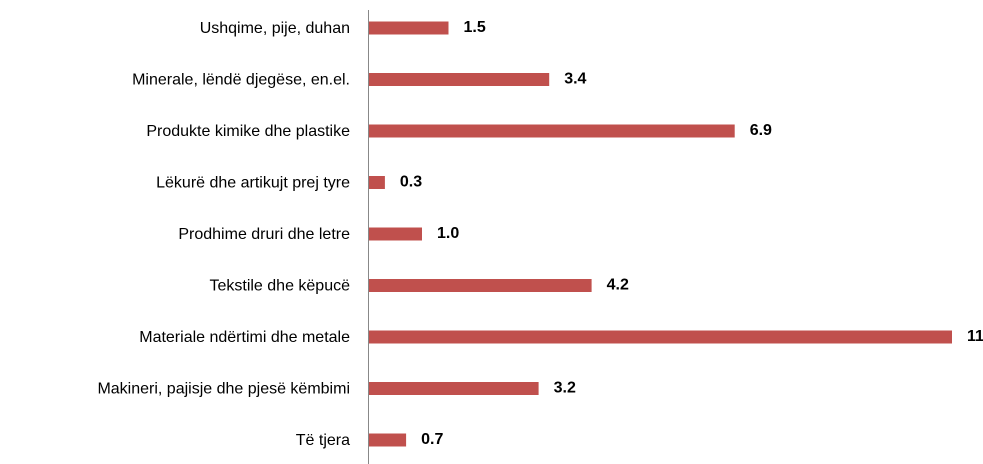 Image resolution: width=983 pixels, height=464 pixels. Describe the element at coordinates (761, 130) in the screenshot. I see `value-label: 6.9` at that location.